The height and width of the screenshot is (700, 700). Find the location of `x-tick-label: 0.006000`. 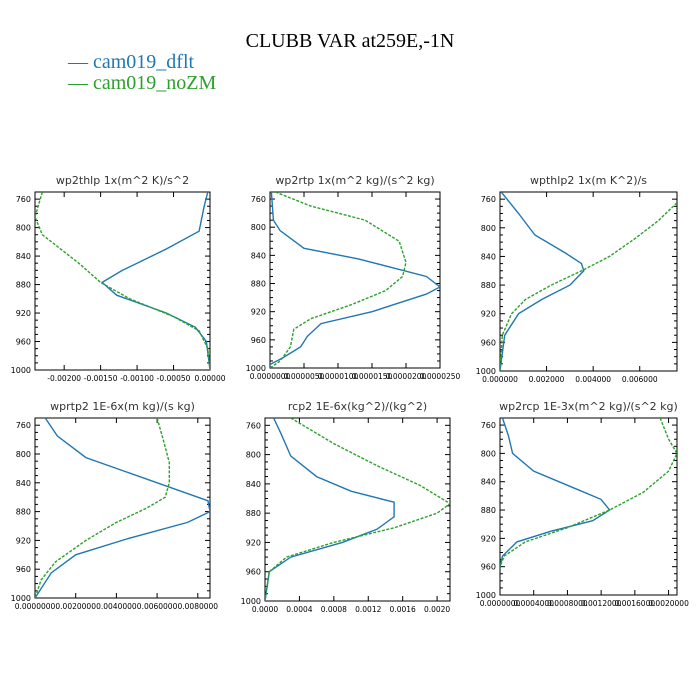

x-tick-label: 0.006000 is located at coordinates (640, 379).